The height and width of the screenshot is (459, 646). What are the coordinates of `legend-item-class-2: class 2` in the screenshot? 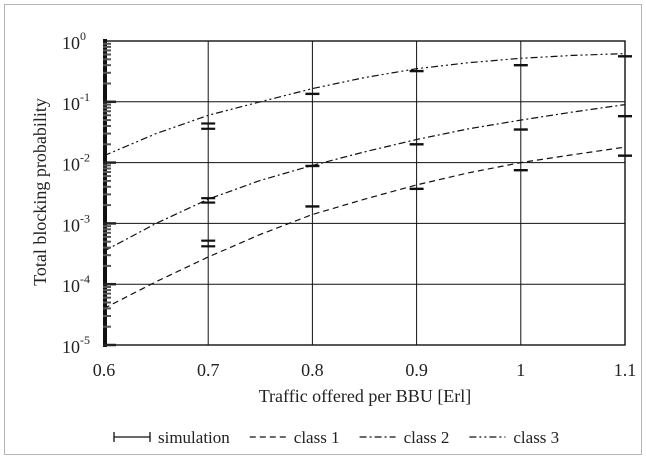 It's located at (404, 437).